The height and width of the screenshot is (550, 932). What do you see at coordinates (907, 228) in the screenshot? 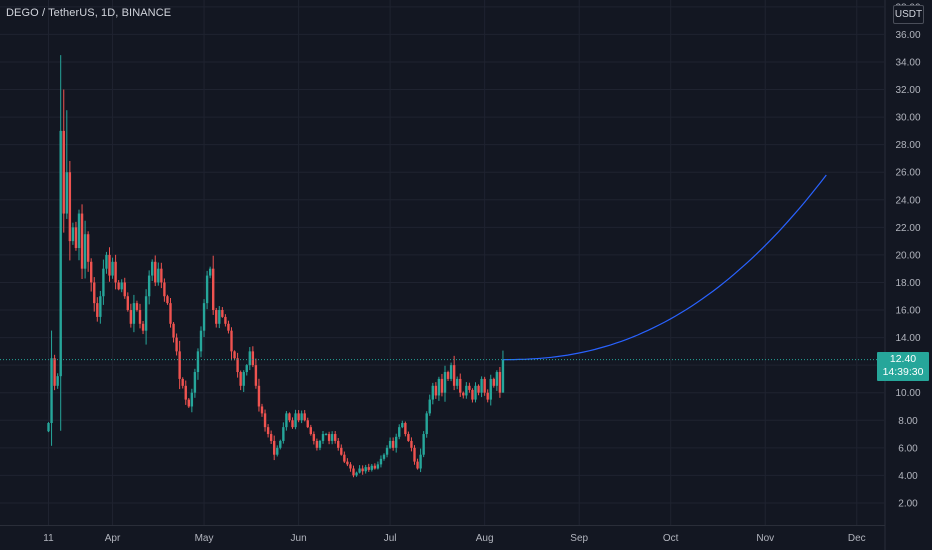
I see `y-tick-label: 22.00` at bounding box center [907, 228].